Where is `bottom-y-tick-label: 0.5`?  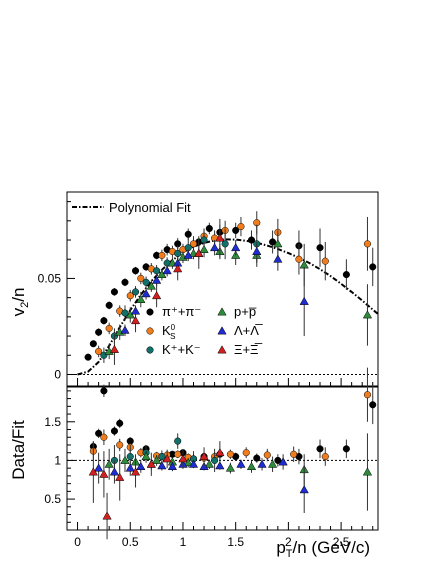
bottom-y-tick-label: 0.5 is located at coordinates (52, 499).